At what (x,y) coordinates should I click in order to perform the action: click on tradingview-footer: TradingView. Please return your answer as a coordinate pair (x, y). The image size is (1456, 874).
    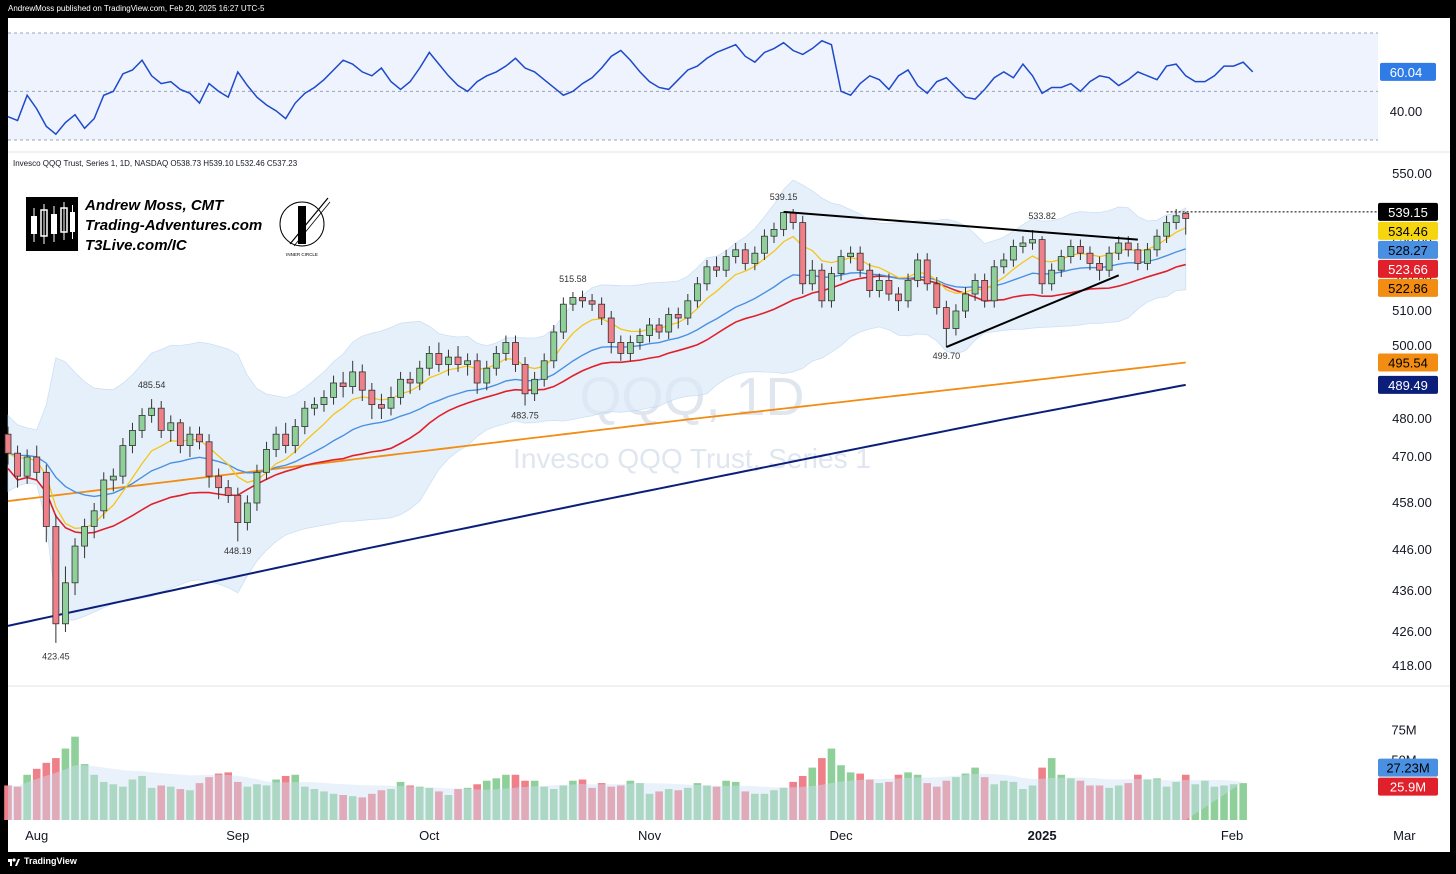
    Looking at the image, I should click on (42, 861).